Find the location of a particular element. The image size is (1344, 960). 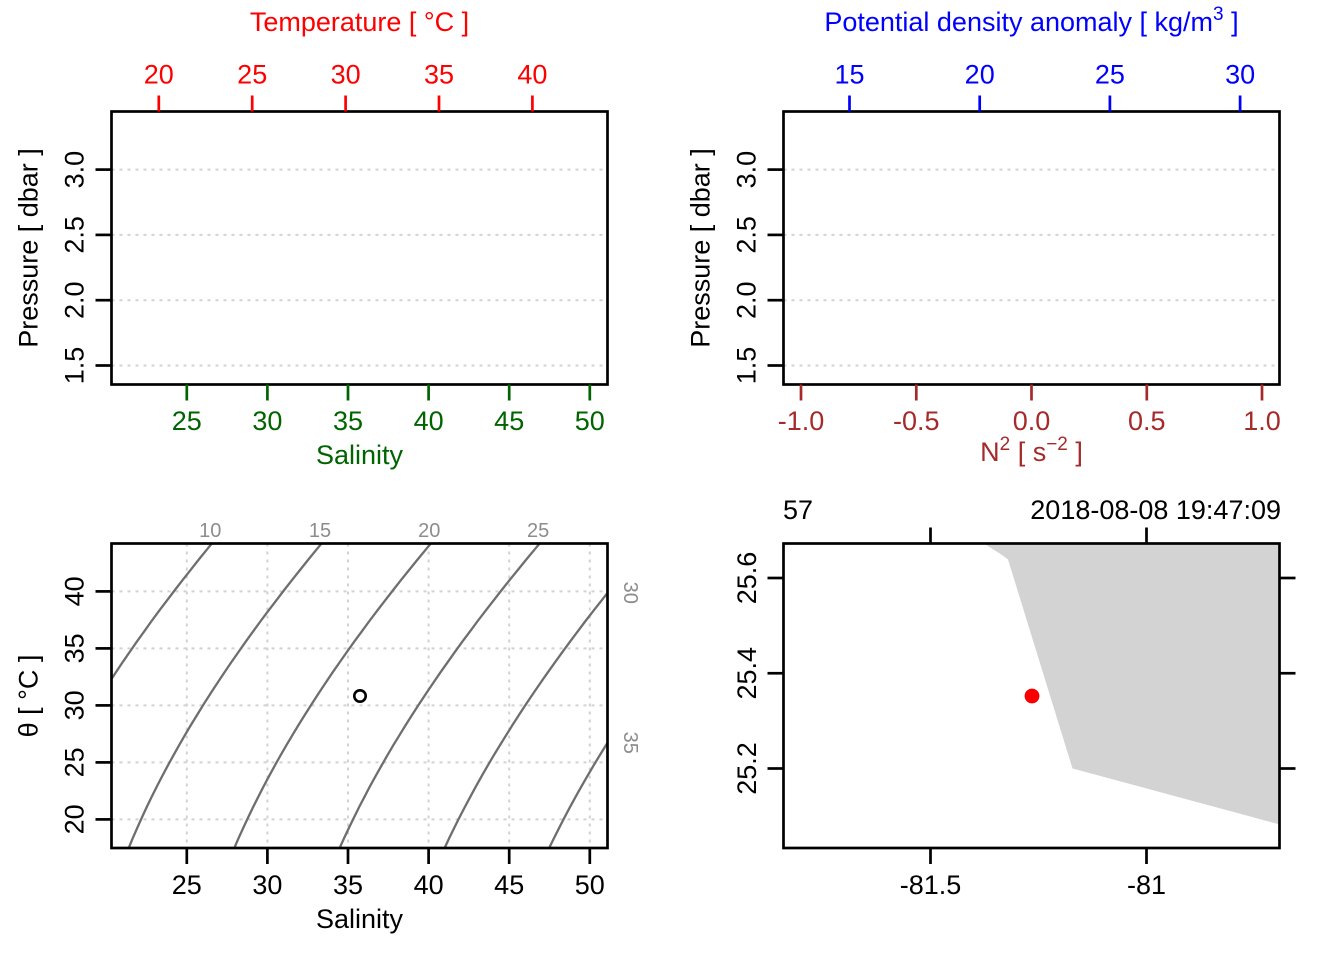

svg-text: 25.4 is located at coordinates (747, 673).